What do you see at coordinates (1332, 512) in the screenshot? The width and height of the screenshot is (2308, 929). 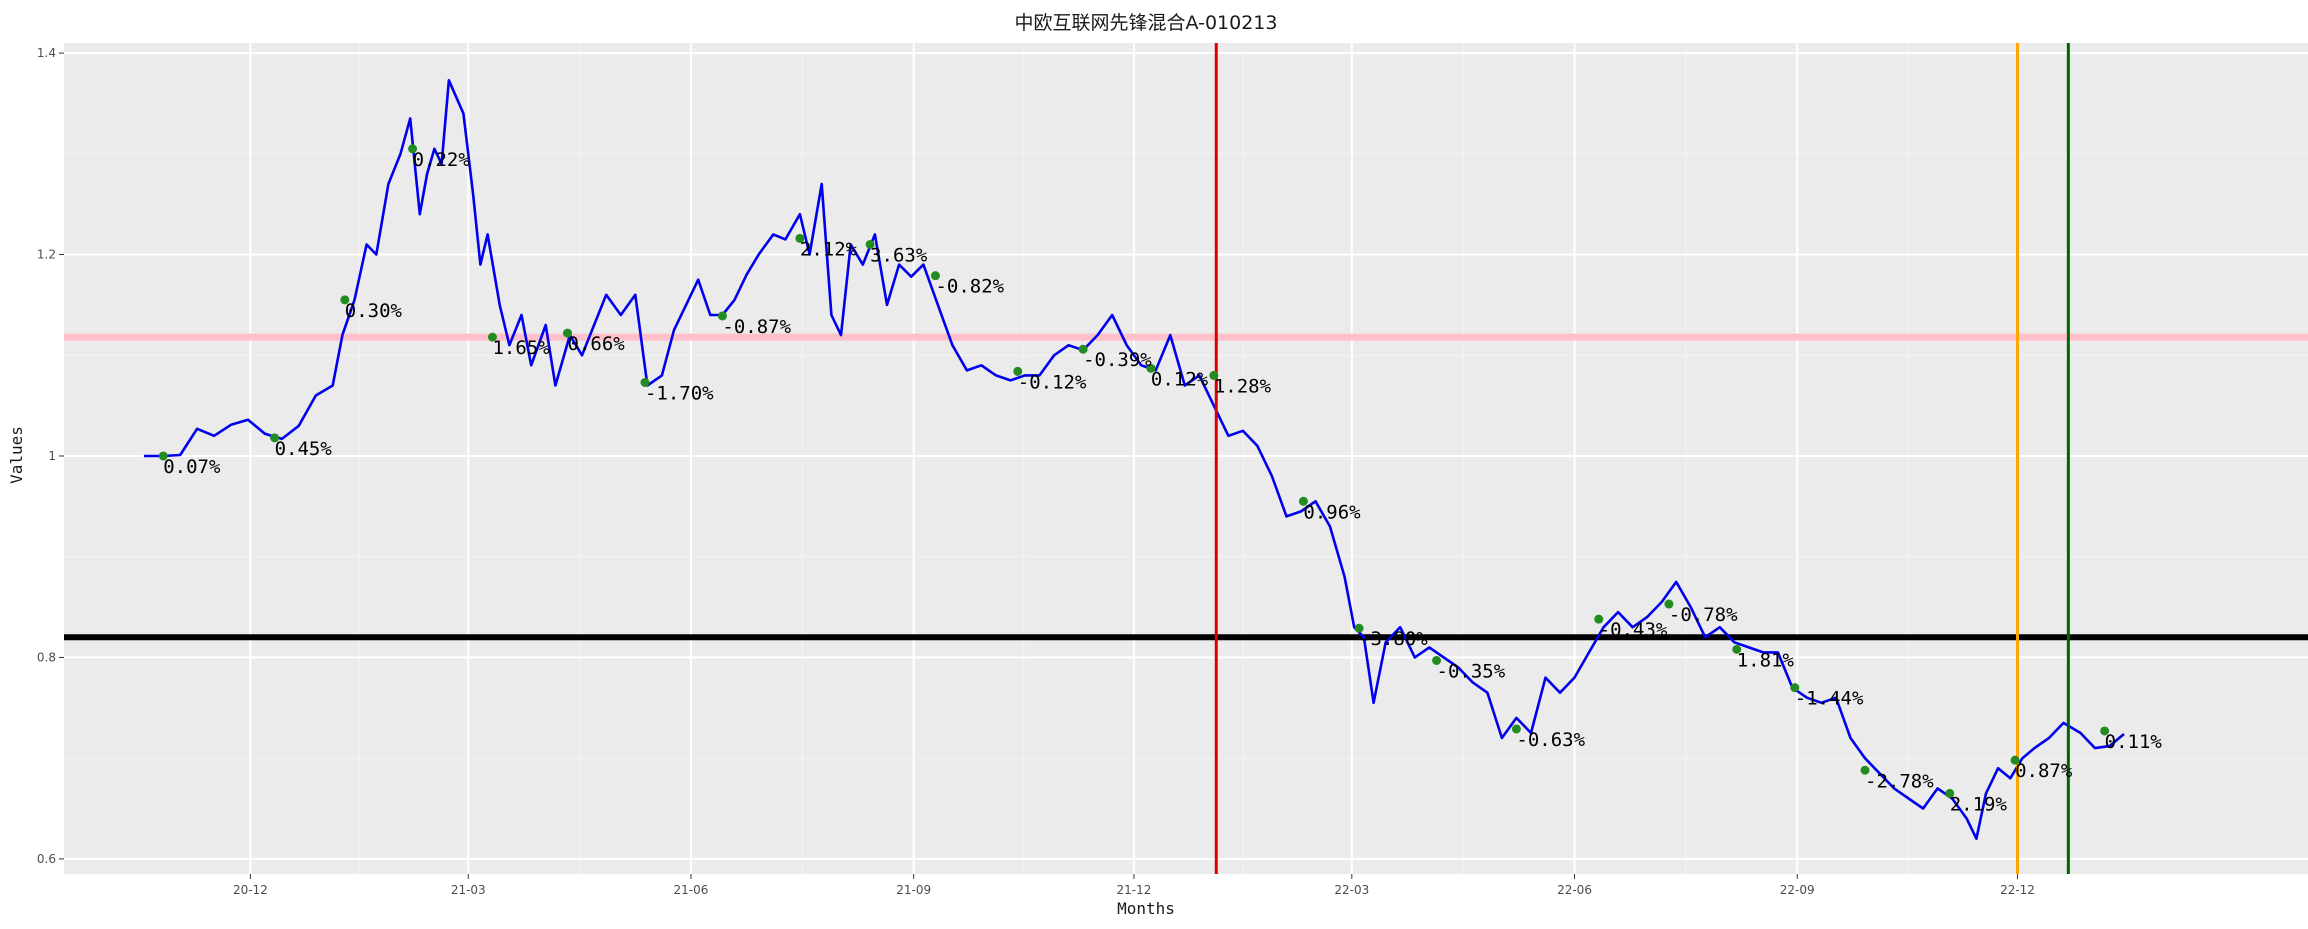 I see `data-point-label: 0.96%` at bounding box center [1332, 512].